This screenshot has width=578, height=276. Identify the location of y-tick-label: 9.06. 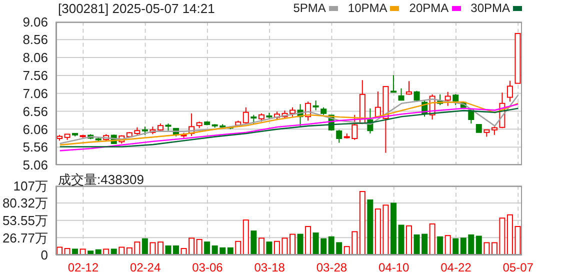
(35, 22).